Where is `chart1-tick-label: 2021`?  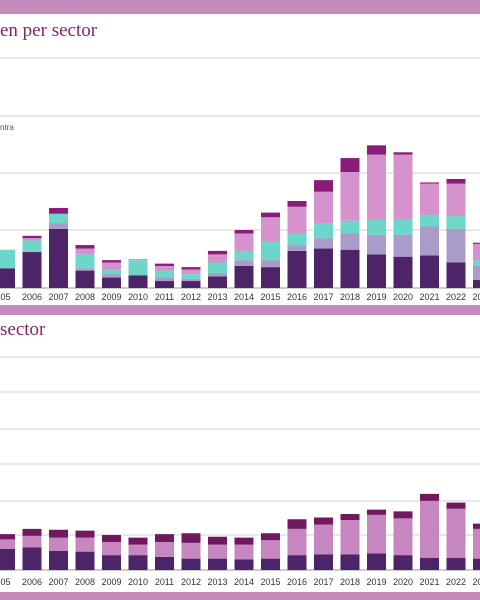
chart1-tick-label: 2021 is located at coordinates (429, 297).